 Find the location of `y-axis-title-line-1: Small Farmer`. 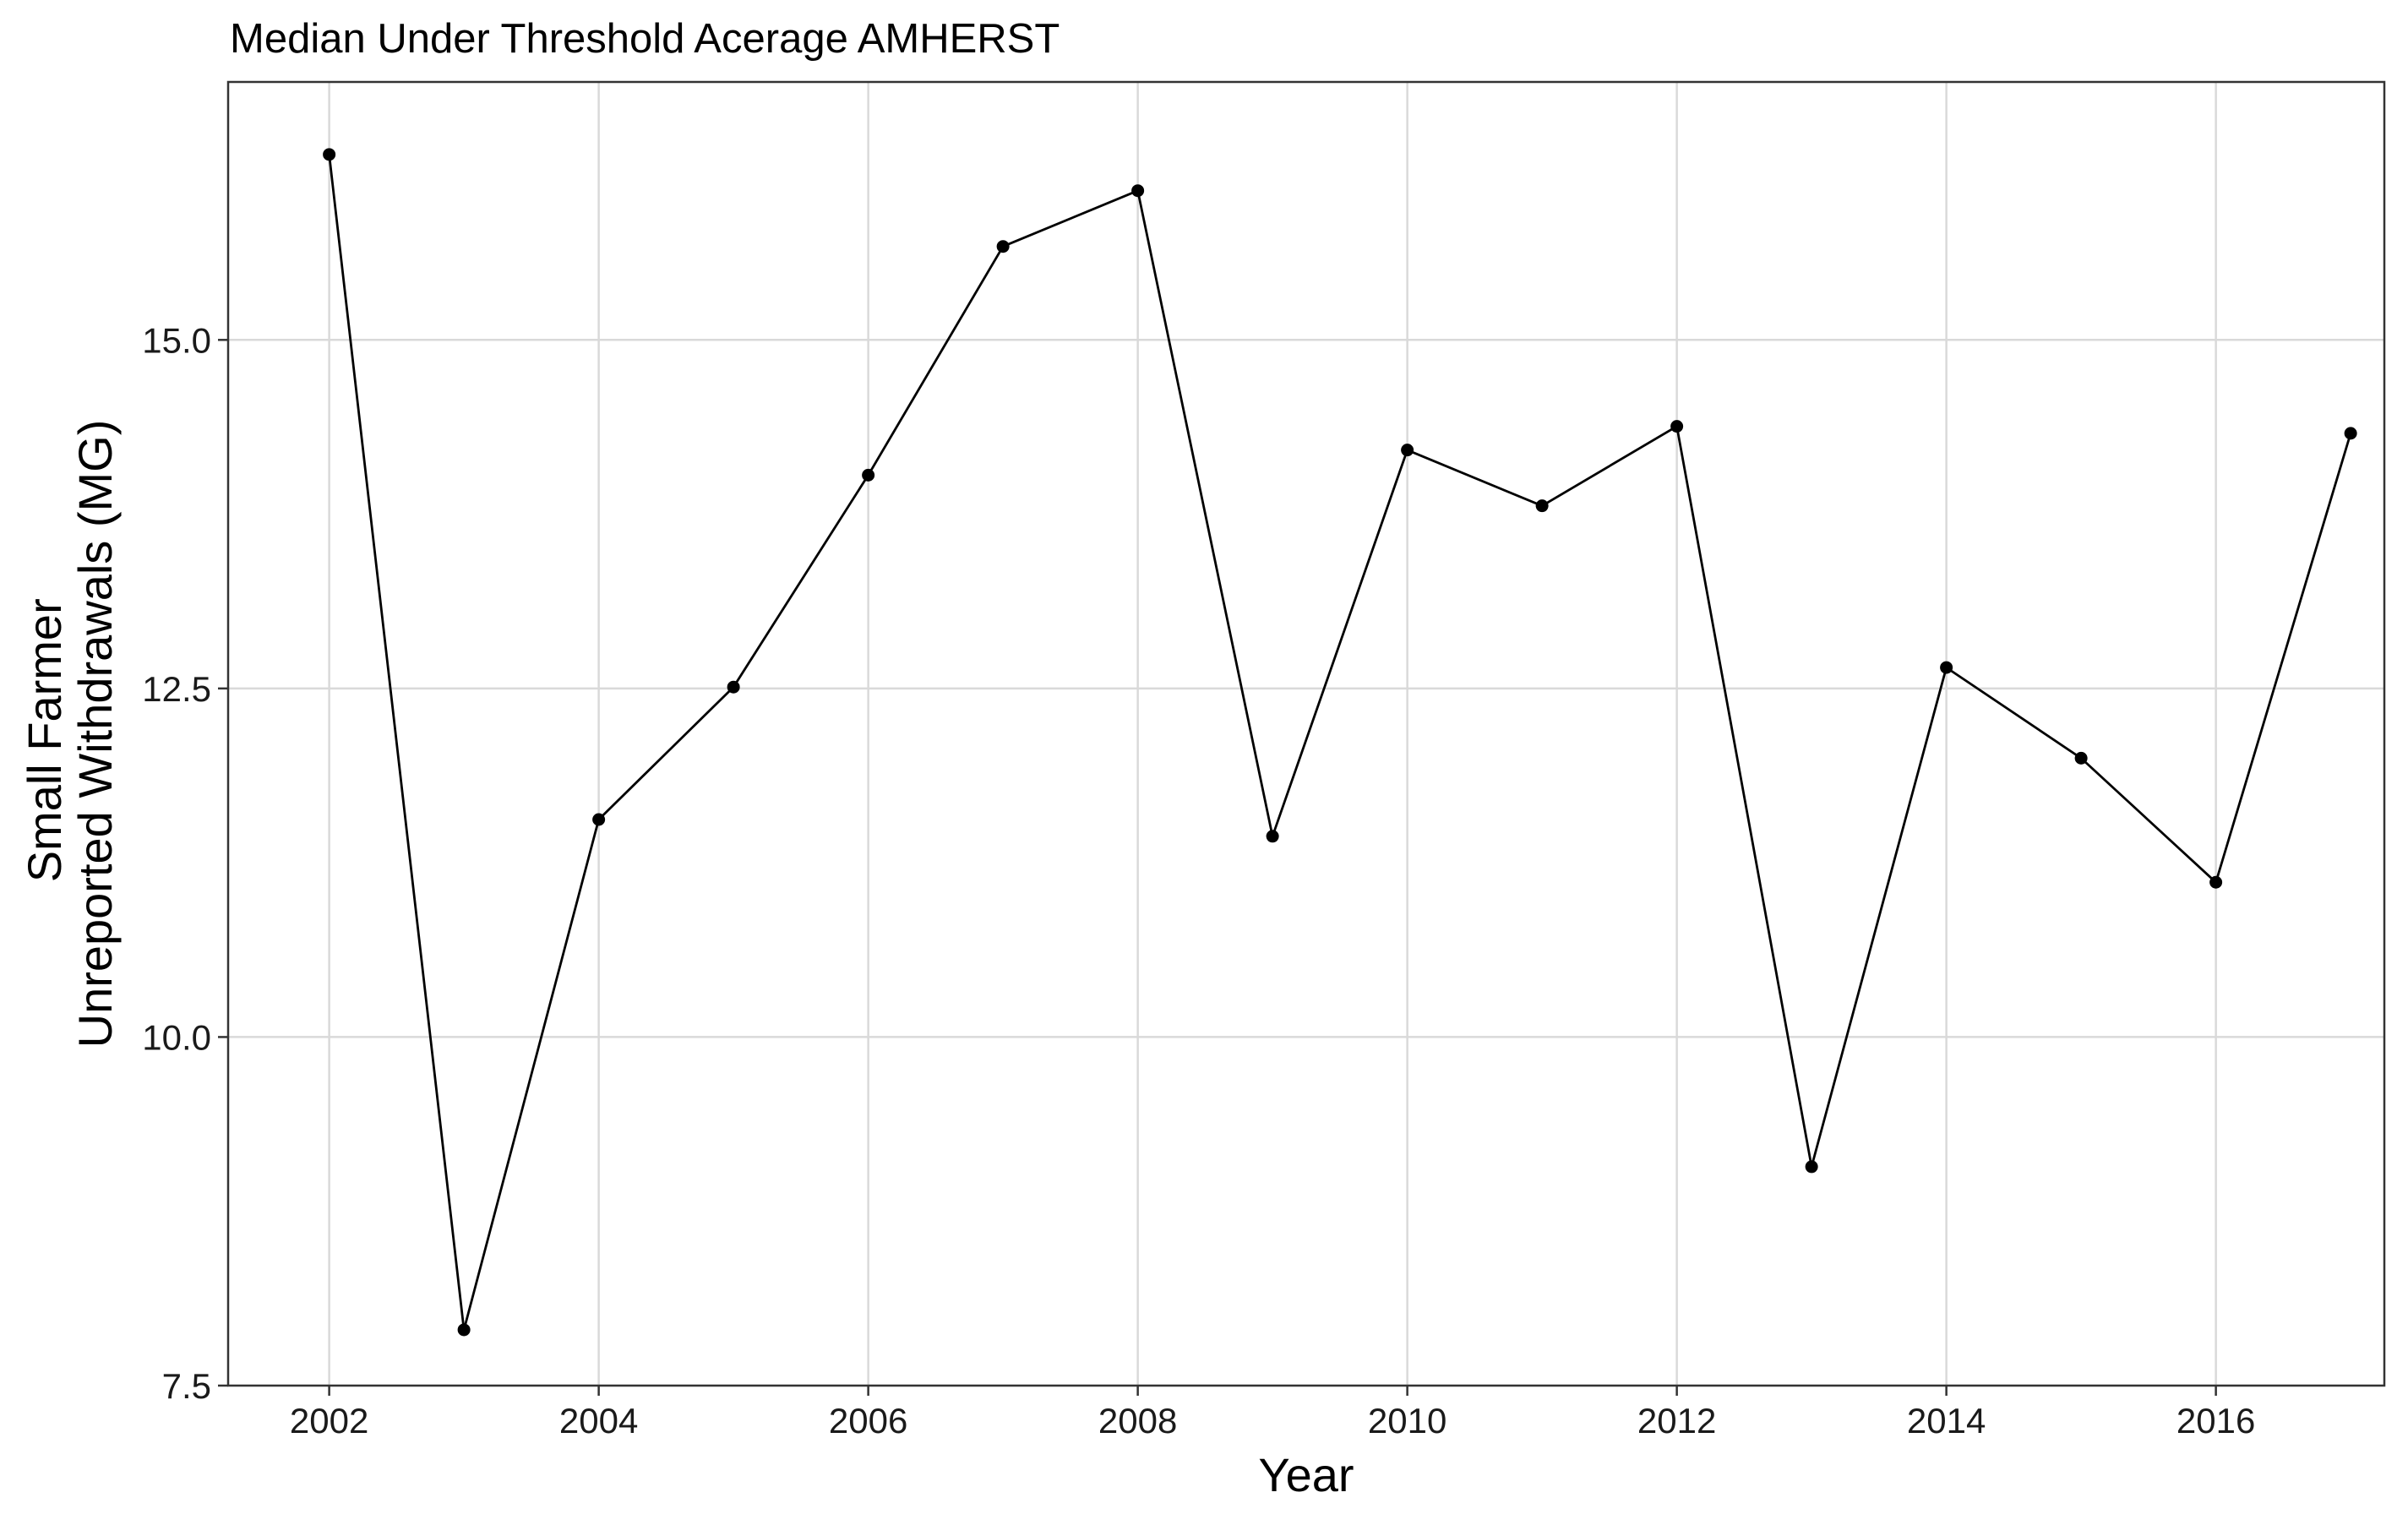

y-axis-title-line-1: Small Farmer is located at coordinates (44, 740).